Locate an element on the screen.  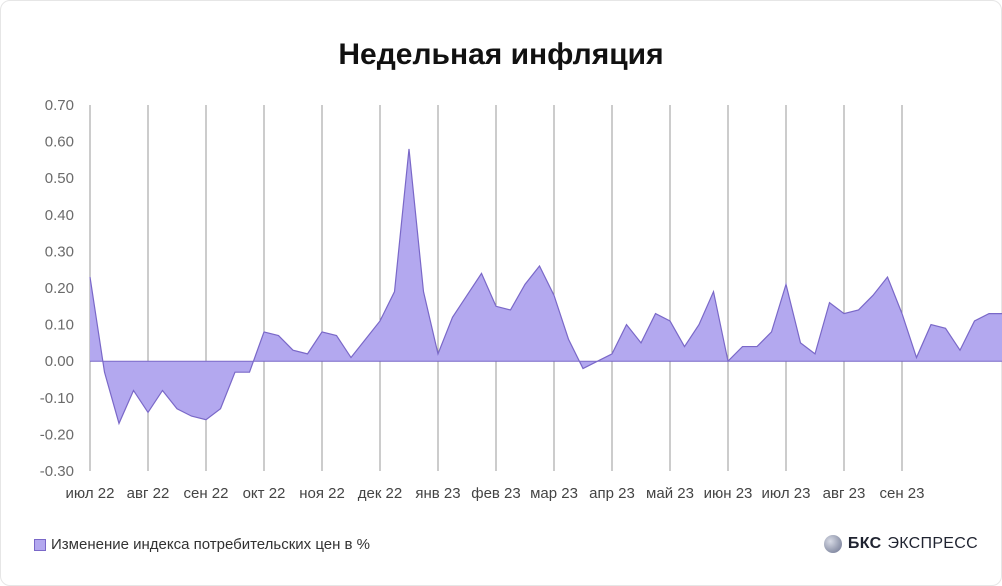
x-tick-label: янв 23 is located at coordinates (437, 493).